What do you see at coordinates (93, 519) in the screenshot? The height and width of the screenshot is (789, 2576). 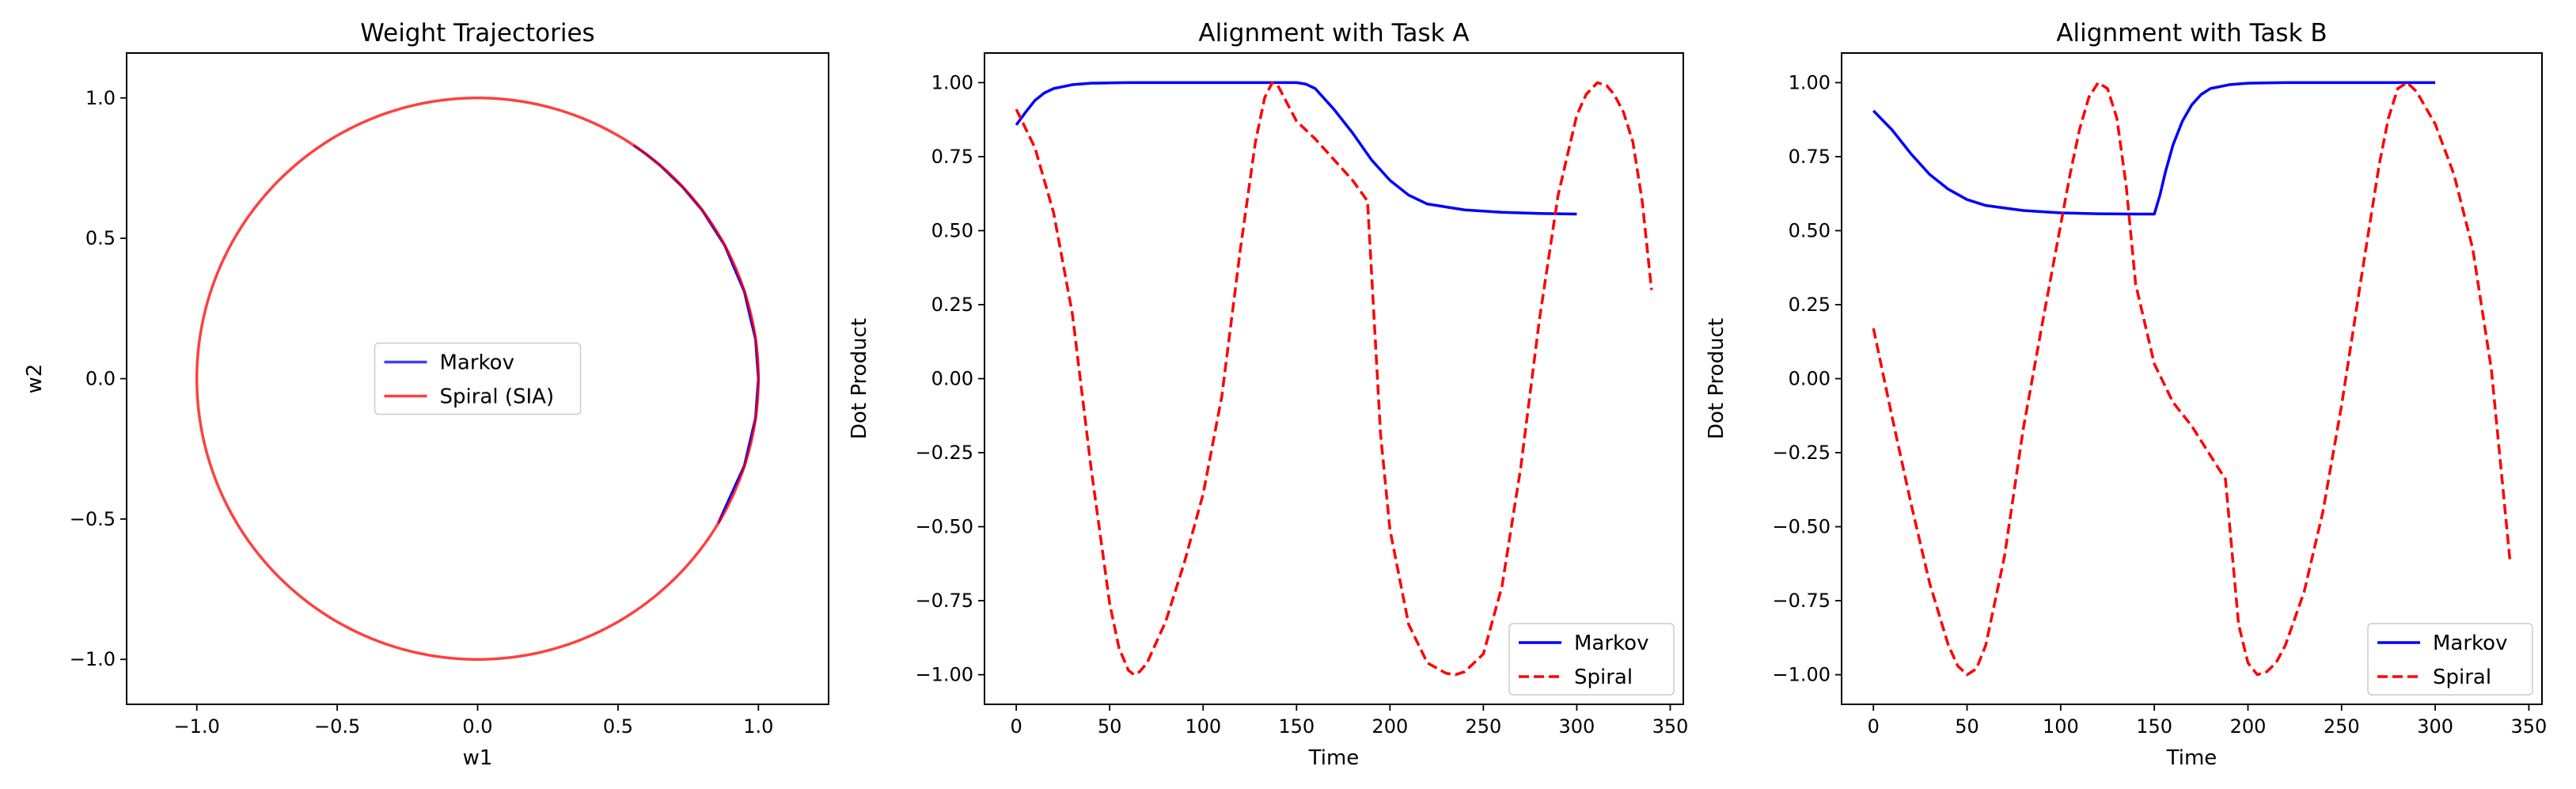 I see `y-tick-label: −0.5` at bounding box center [93, 519].